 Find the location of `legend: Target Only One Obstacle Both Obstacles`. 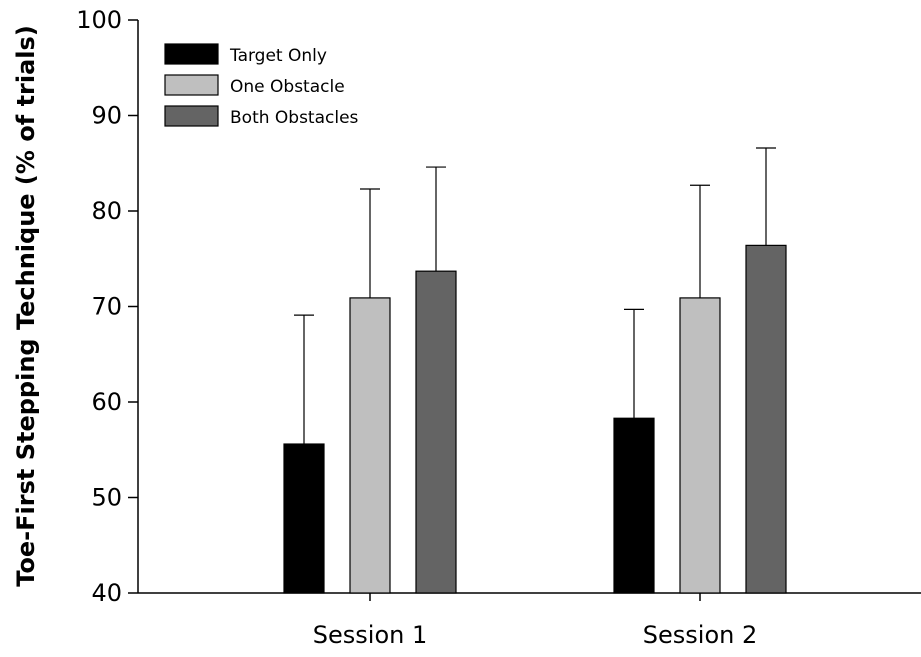

legend: Target Only One Obstacle Both Obstacles is located at coordinates (261, 85).